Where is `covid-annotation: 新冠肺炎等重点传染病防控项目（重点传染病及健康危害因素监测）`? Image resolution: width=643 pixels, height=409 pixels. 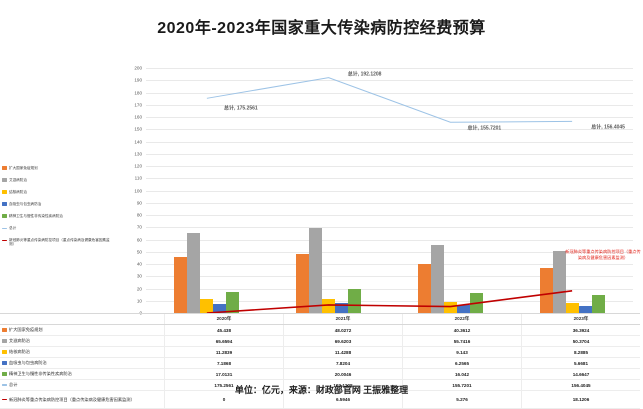 covid-annotation: 新冠肺炎等重点传染病防控项目（重点传染病及健康危害因素监测） is located at coordinates (603, 255).